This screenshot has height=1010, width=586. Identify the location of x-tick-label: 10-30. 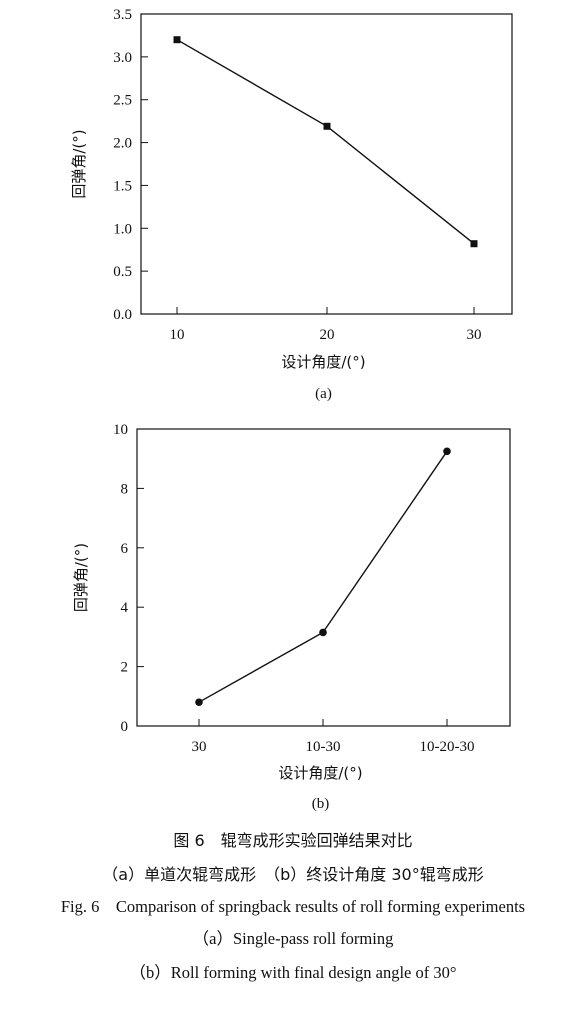
(323, 747).